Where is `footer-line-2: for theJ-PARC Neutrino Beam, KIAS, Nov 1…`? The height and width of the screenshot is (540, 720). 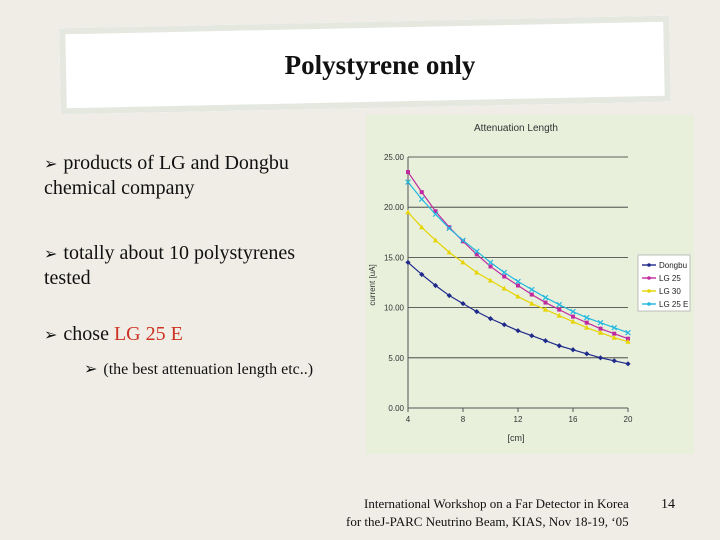
footer-line-2: for theJ-PARC Neutrino Beam, KIAS, Nov 1… is located at coordinates (487, 521).